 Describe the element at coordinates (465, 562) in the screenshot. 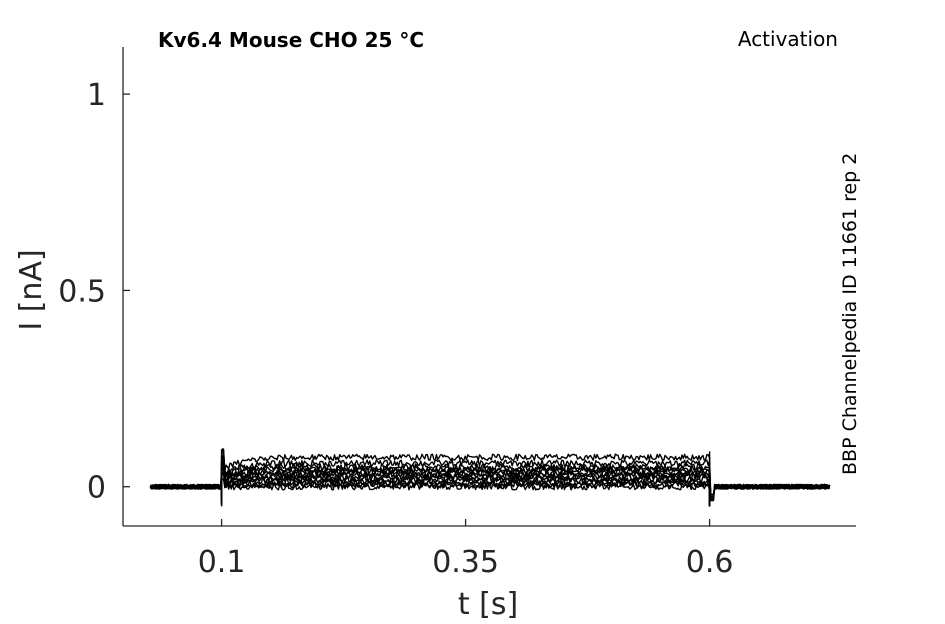

I see `x-tick-label: 0.35` at that location.